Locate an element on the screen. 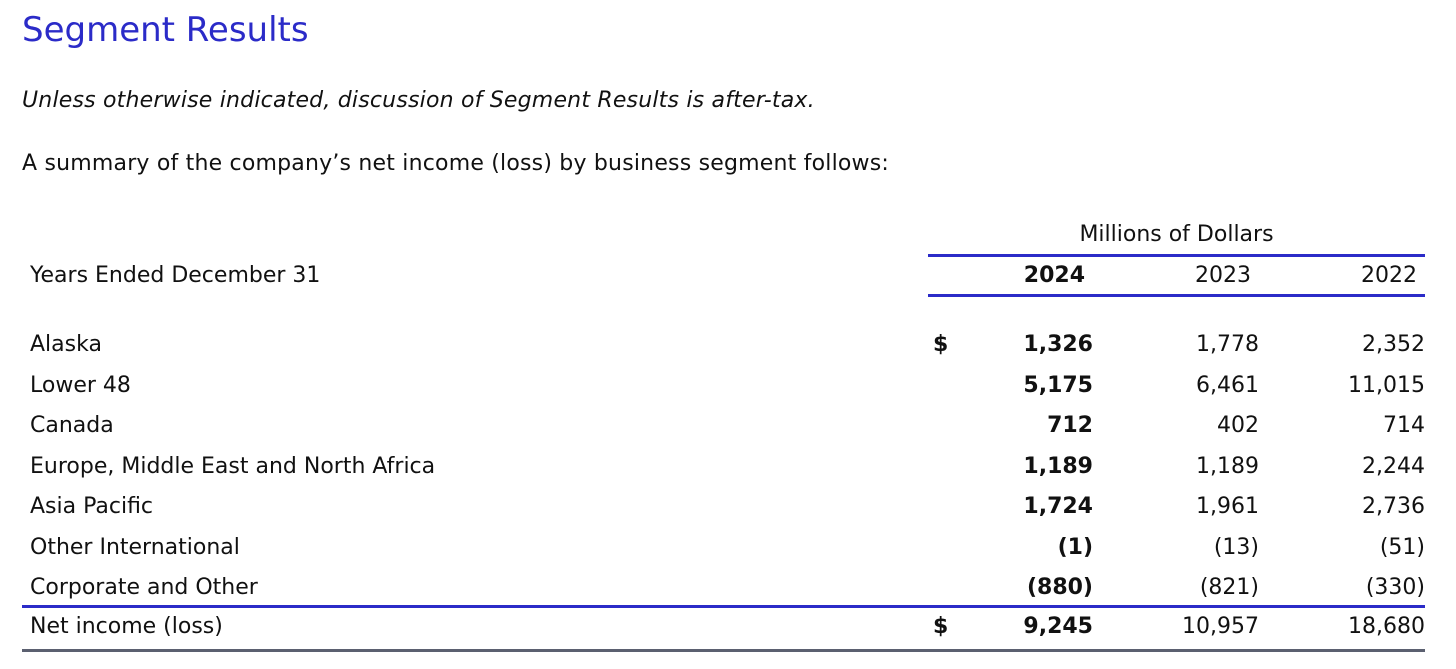 This screenshot has width=1456, height=669. value-2024: (880) is located at coordinates (1059, 587).